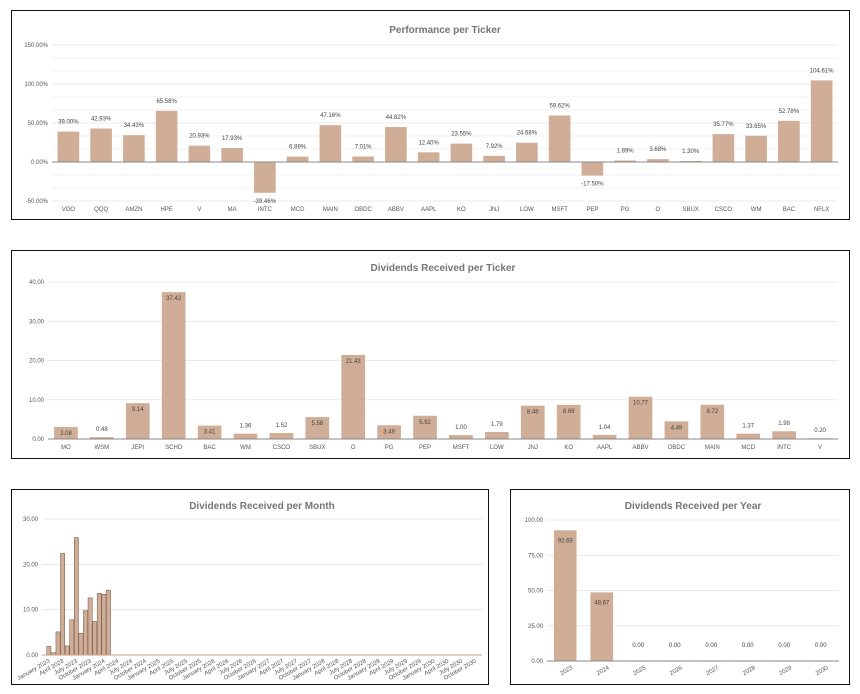  What do you see at coordinates (658, 210) in the screenshot?
I see `x-tick-label: O` at bounding box center [658, 210].